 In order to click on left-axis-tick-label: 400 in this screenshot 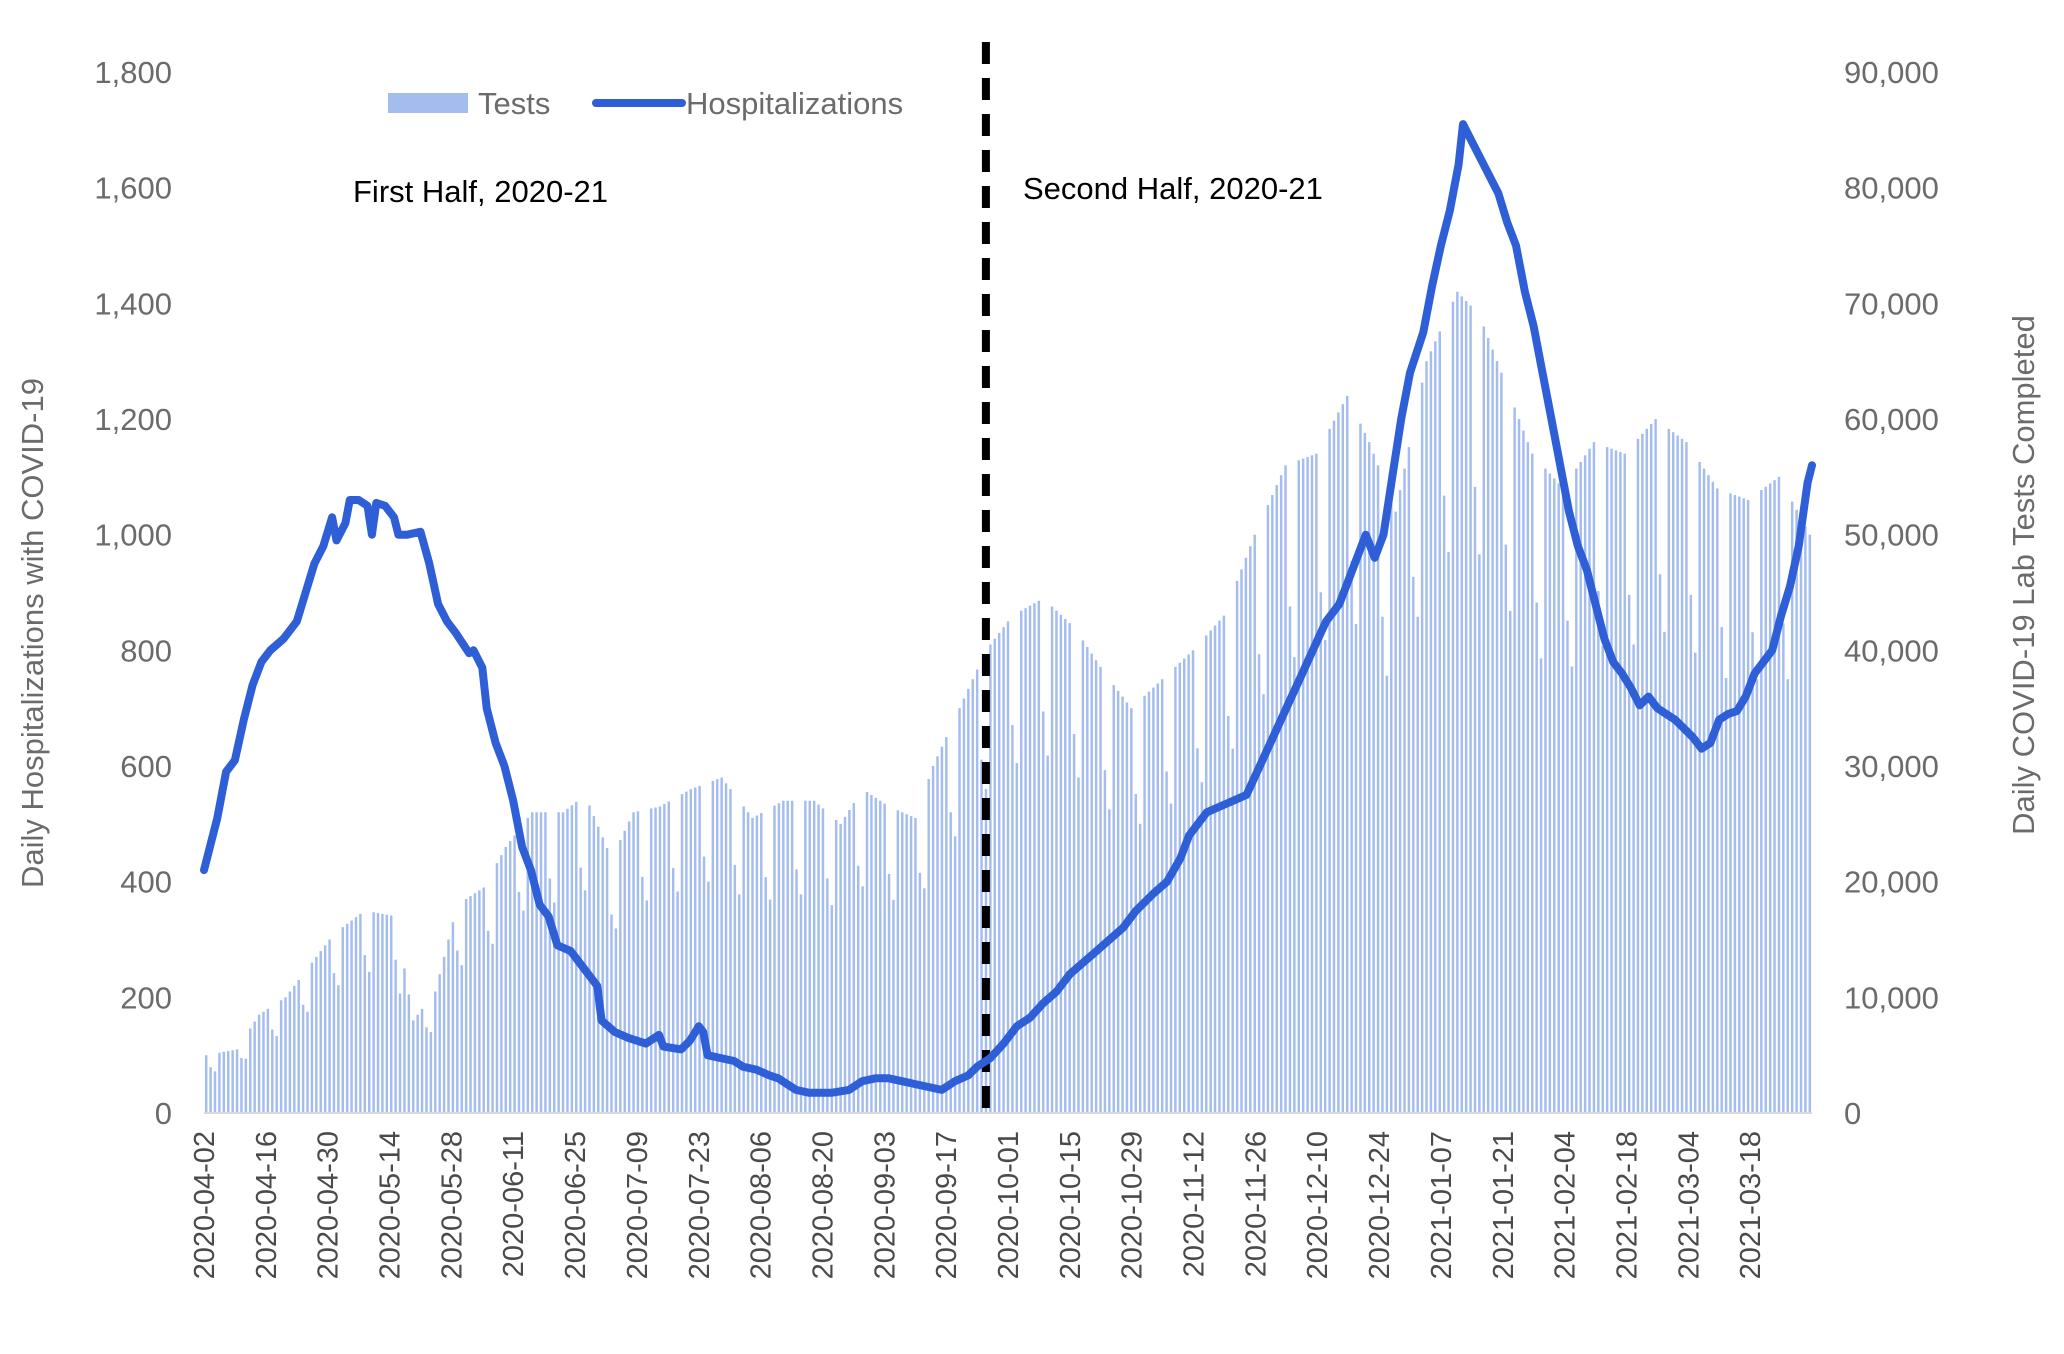, I will do `click(146, 882)`.